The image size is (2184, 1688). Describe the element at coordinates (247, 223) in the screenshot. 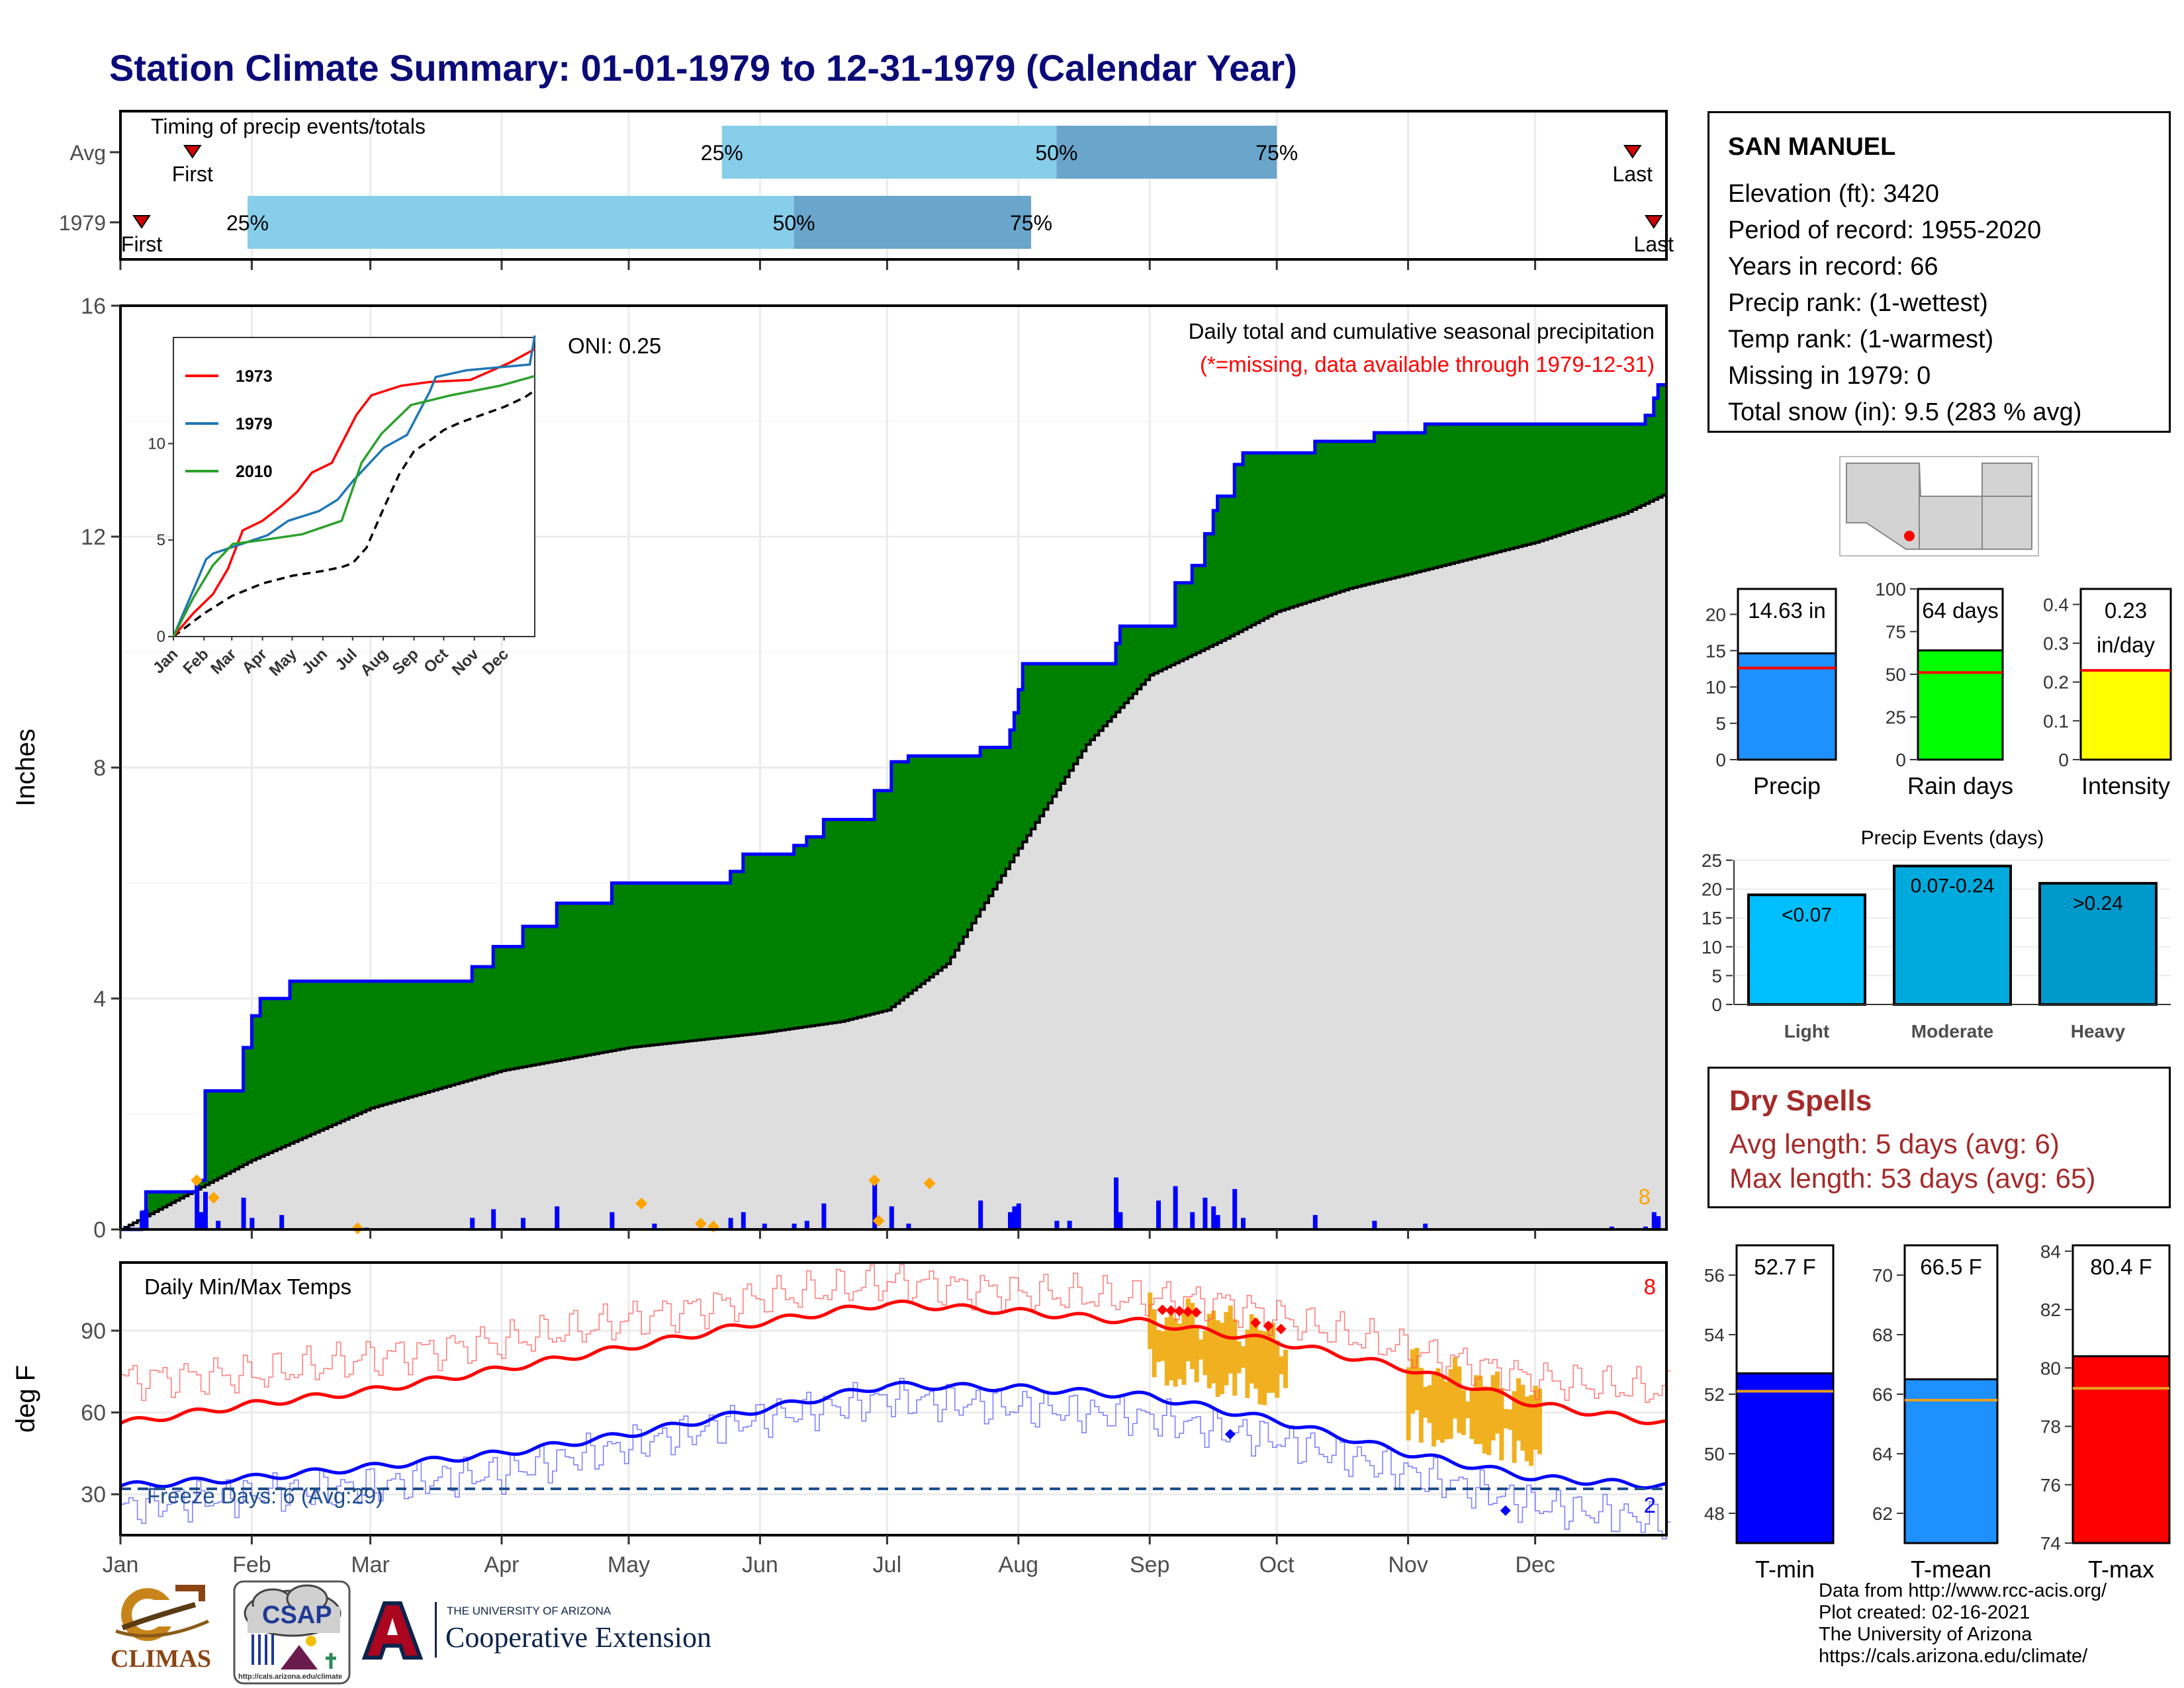

I see `timing-label-25: 25%` at that location.